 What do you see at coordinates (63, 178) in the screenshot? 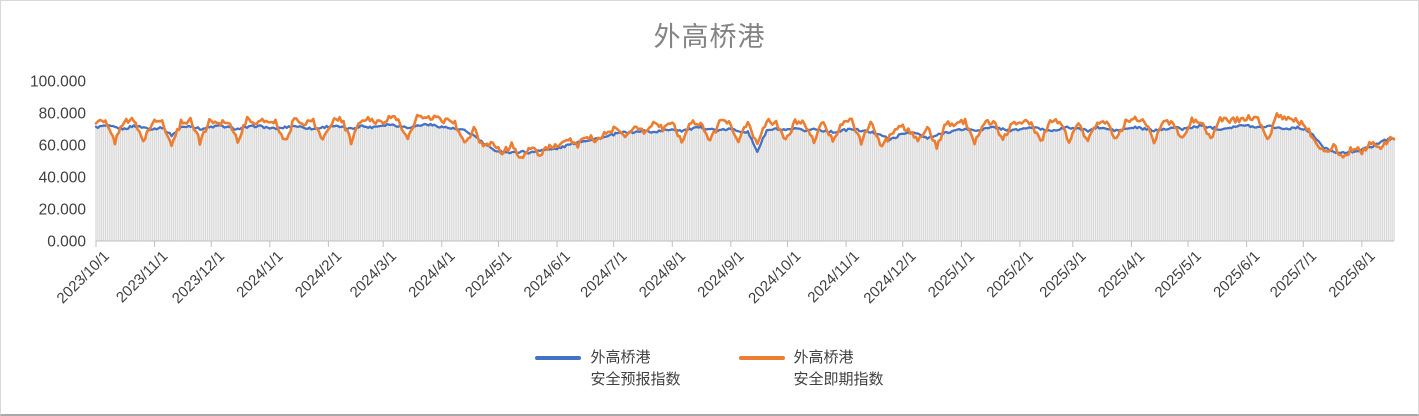
I see `y-axis-tick-label: 40.000` at bounding box center [63, 178].